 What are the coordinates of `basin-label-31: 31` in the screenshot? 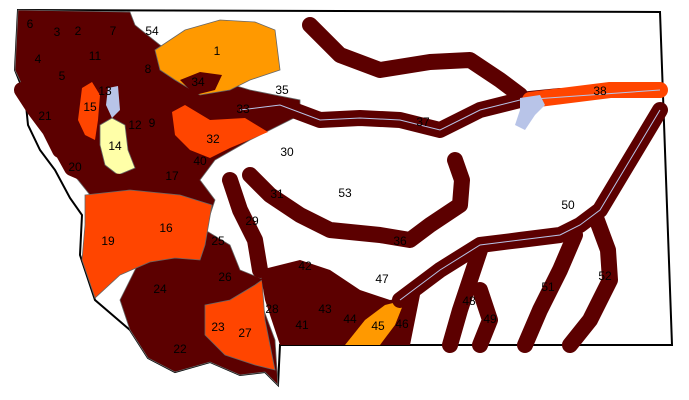 It's located at (277, 194).